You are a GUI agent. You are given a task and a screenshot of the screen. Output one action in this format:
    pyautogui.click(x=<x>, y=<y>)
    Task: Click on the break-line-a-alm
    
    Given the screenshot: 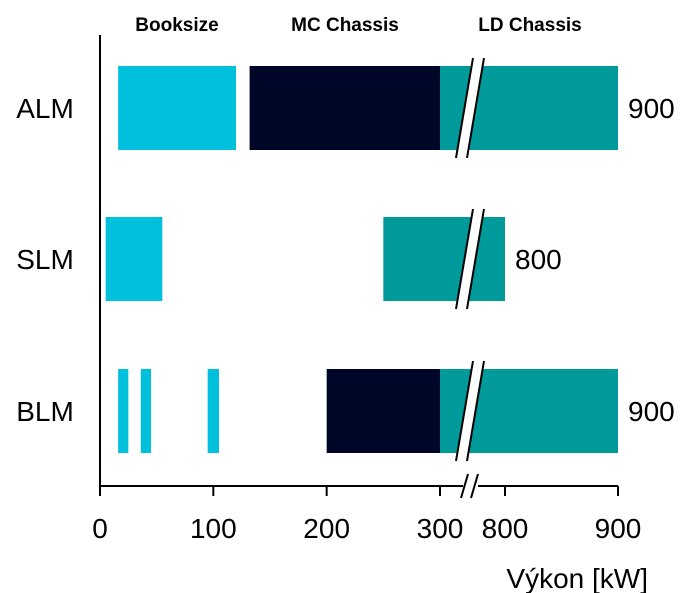 What is the action you would take?
    pyautogui.click(x=464, y=108)
    